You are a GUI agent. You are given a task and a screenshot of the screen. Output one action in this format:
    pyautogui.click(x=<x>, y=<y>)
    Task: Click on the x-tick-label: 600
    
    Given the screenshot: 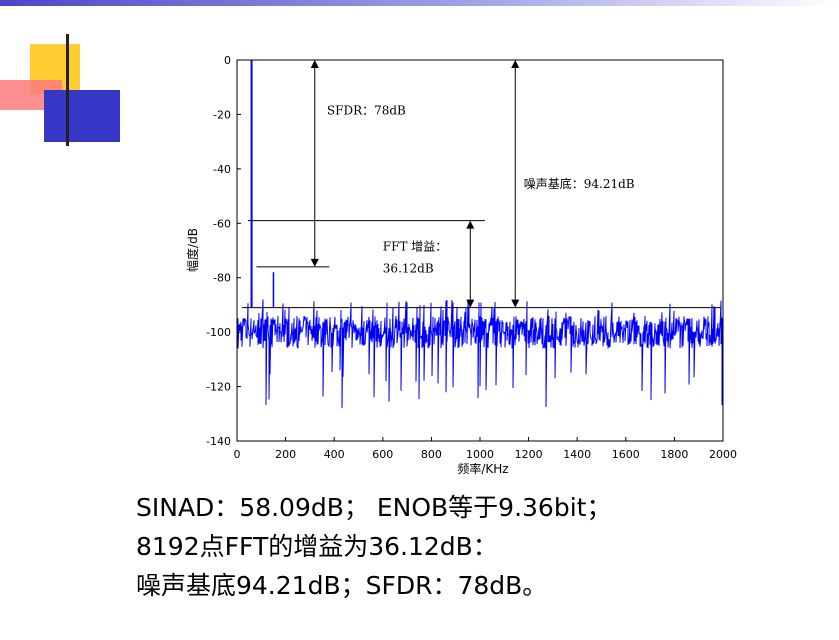 What is the action you would take?
    pyautogui.click(x=382, y=454)
    